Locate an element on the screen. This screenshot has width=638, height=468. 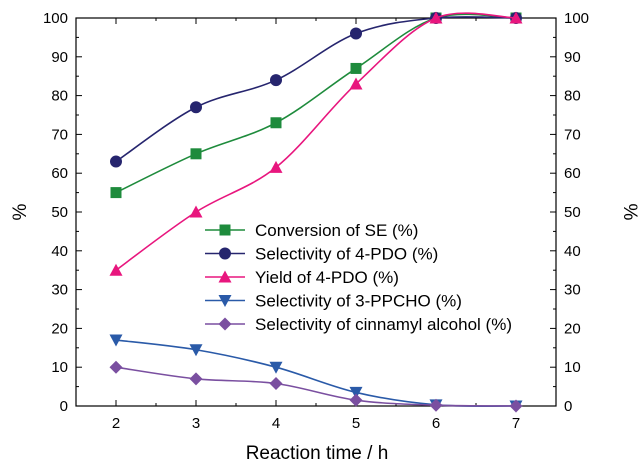
y-tick-label-right: 0 is located at coordinates (568, 406).